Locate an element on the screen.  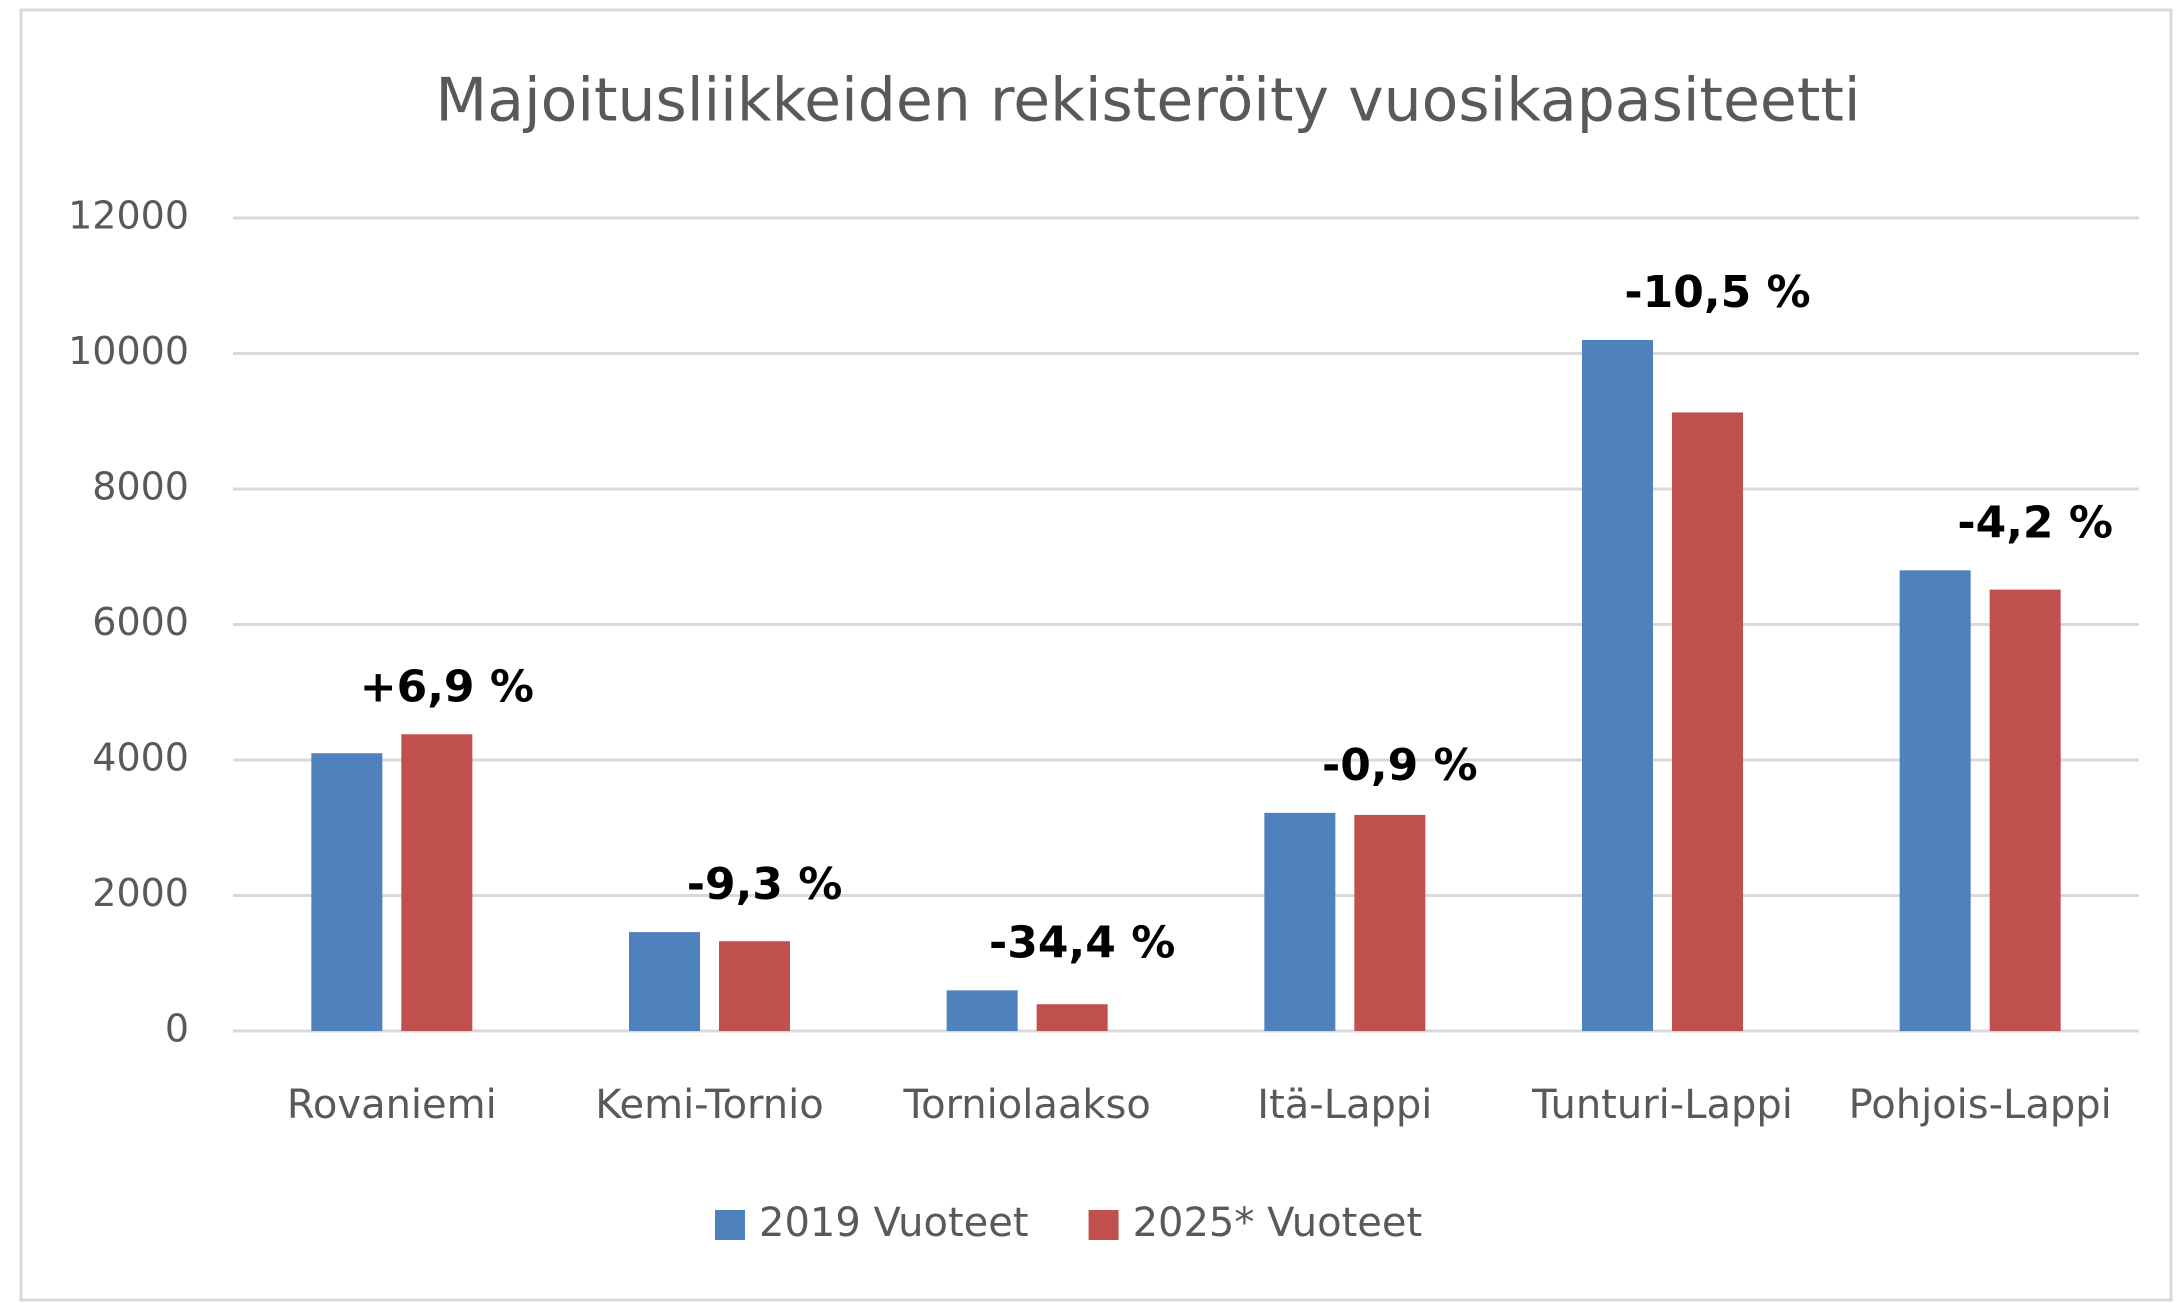
x-tick-label: Torniolaakso is located at coordinates (1026, 1105).